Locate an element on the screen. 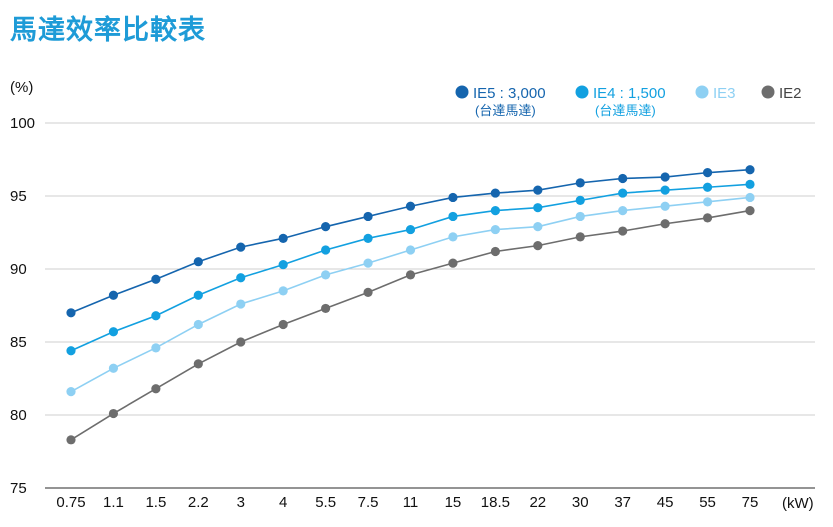  x-axis-unit-label: (kW) is located at coordinates (798, 503).